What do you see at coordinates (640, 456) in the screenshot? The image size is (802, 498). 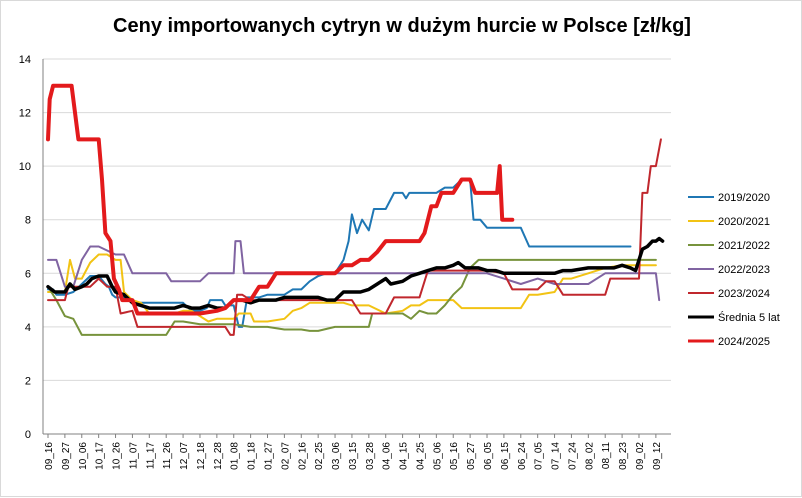 I see `x-tick-label: 09_02` at bounding box center [640, 456].